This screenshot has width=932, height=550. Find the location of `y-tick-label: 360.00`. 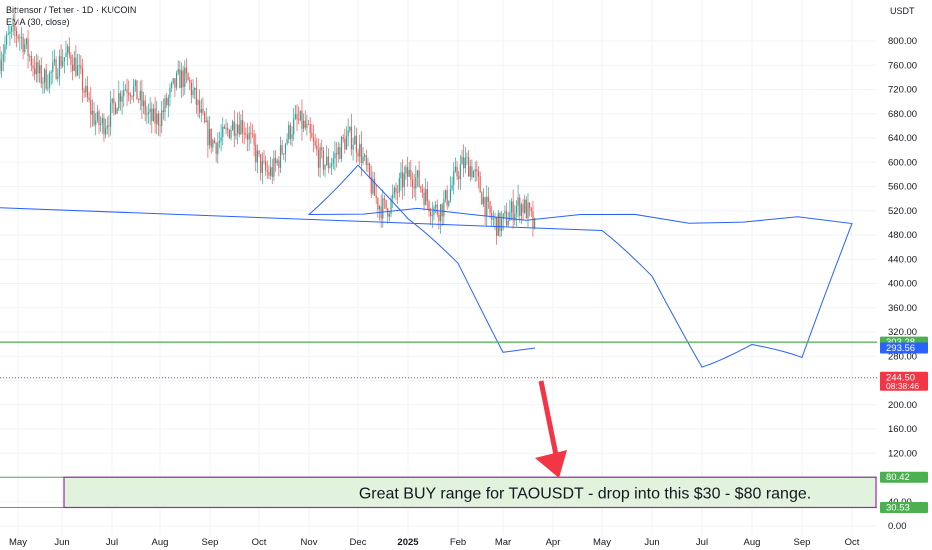

y-tick-label: 360.00 is located at coordinates (902, 308).